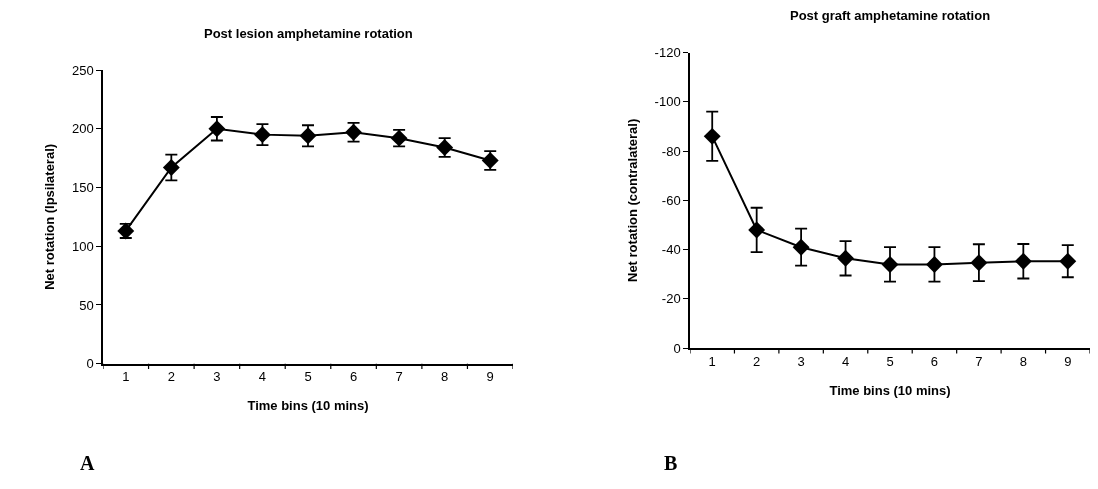 Image resolution: width=1098 pixels, height=489 pixels. Describe the element at coordinates (82, 188) in the screenshot. I see `y-tick-label: 150` at that location.